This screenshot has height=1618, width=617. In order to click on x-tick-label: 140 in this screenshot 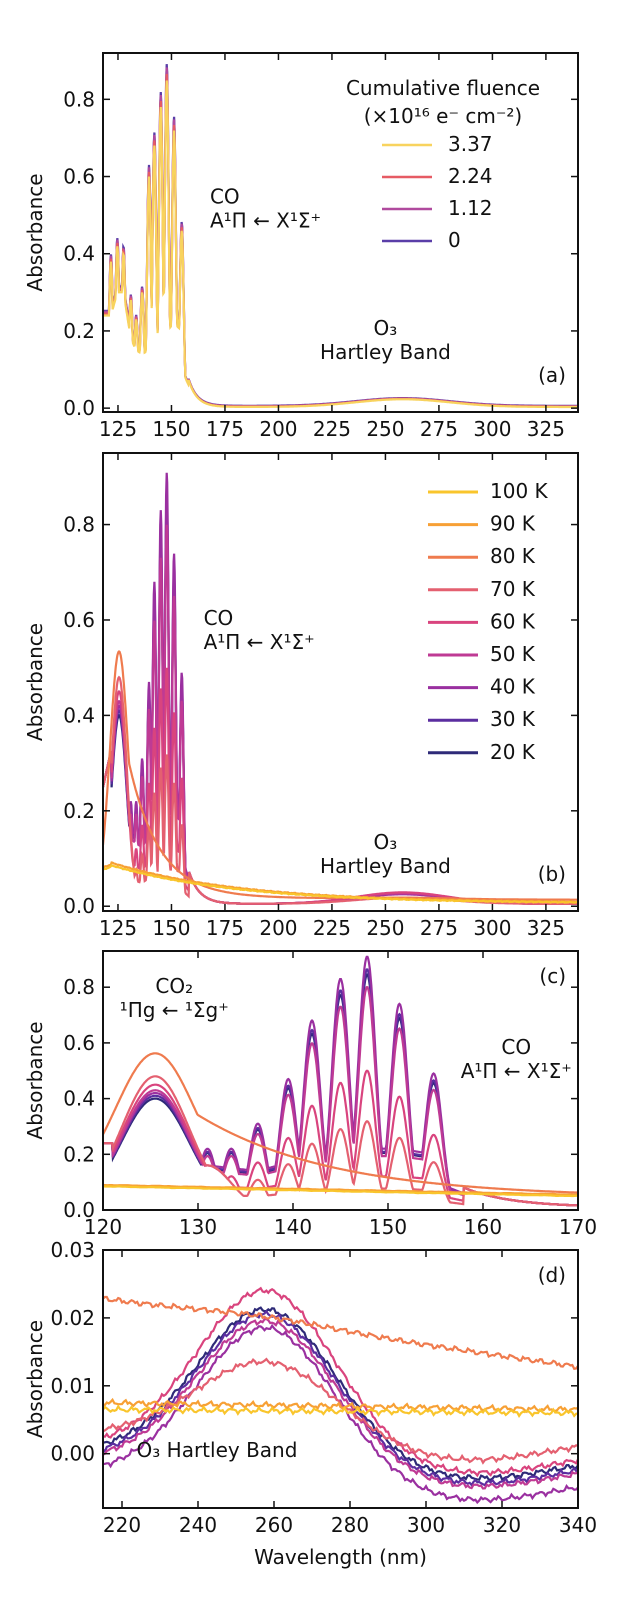, I will do `click(293, 1227)`.